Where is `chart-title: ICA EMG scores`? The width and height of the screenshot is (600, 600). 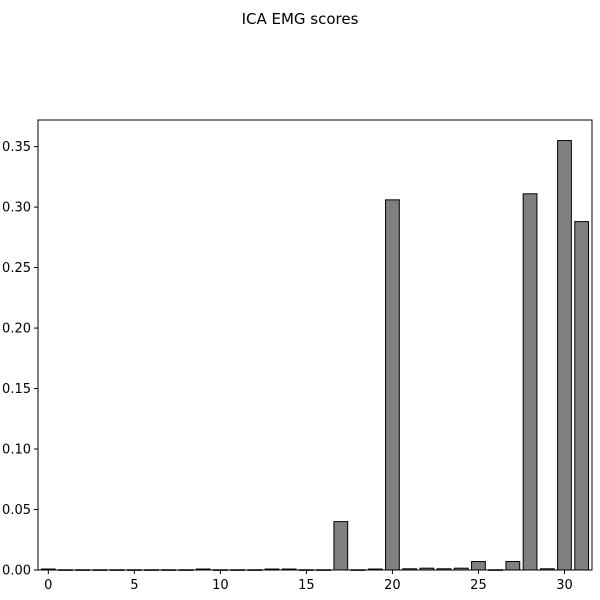
chart-title: ICA EMG scores is located at coordinates (300, 19).